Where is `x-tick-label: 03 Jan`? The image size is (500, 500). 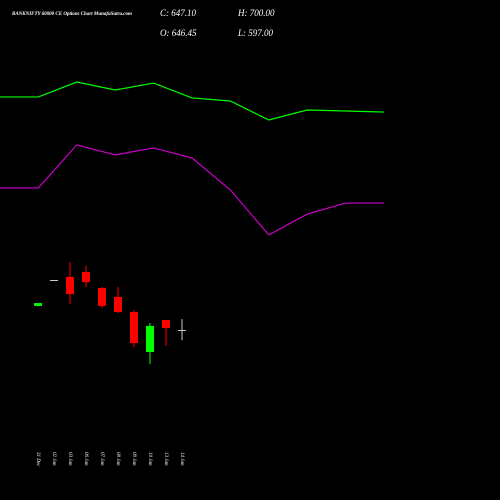 x-tick-label: 03 Jan is located at coordinates (69, 459).